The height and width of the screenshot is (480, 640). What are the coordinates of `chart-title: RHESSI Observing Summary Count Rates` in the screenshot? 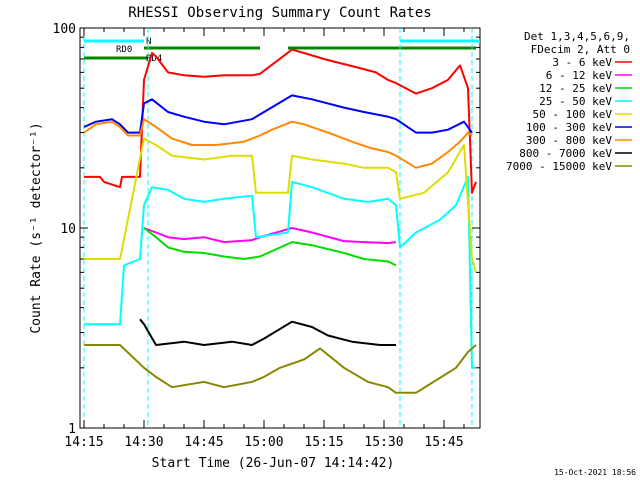 It's located at (279, 13).